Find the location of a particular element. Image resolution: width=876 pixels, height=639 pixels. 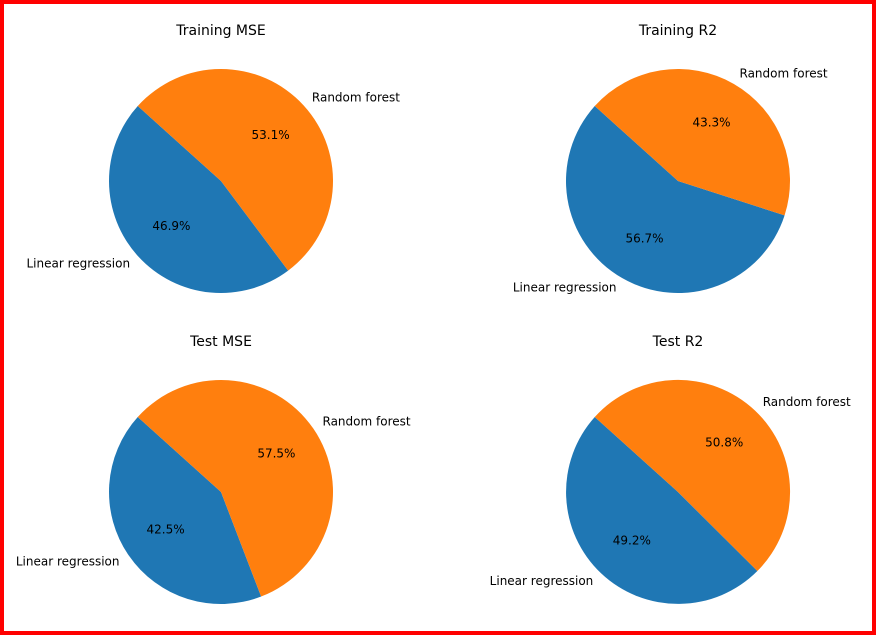

pie-percent-label: 53.1% is located at coordinates (271, 135).